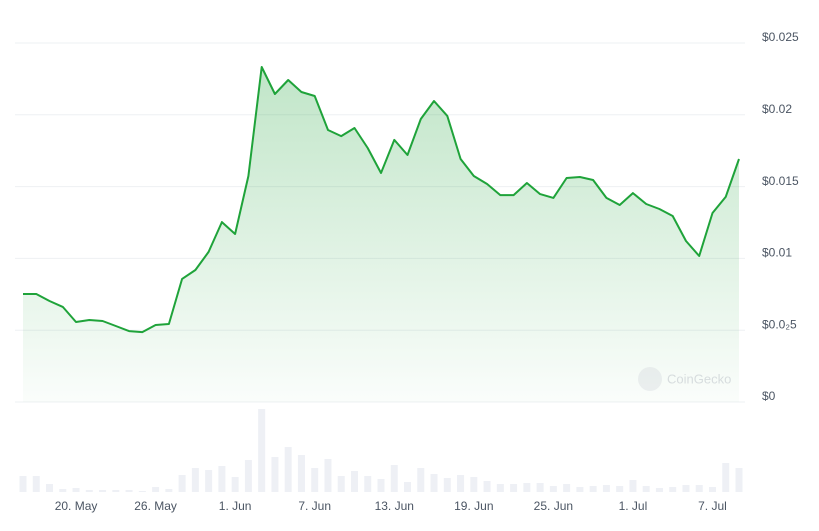 The image size is (819, 531). What do you see at coordinates (553, 506) in the screenshot?
I see `x-tick-label: 25. Jun` at bounding box center [553, 506].